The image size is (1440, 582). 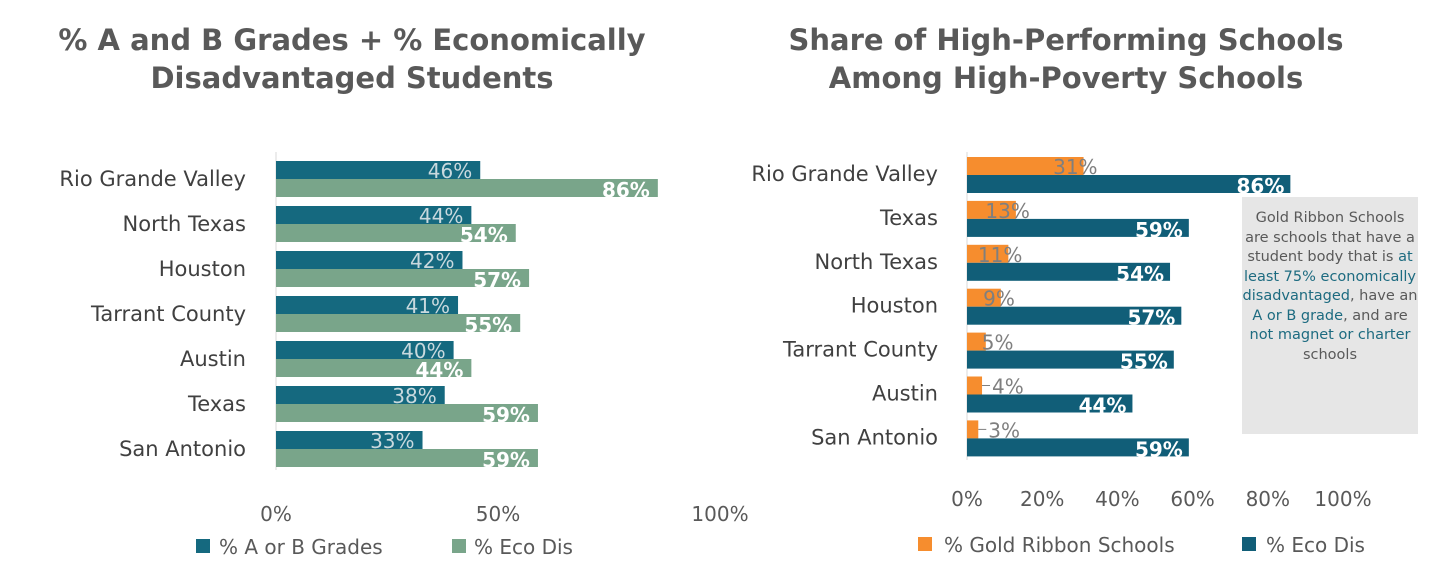 What do you see at coordinates (432, 261) in the screenshot?
I see `data-label: 42%` at bounding box center [432, 261].